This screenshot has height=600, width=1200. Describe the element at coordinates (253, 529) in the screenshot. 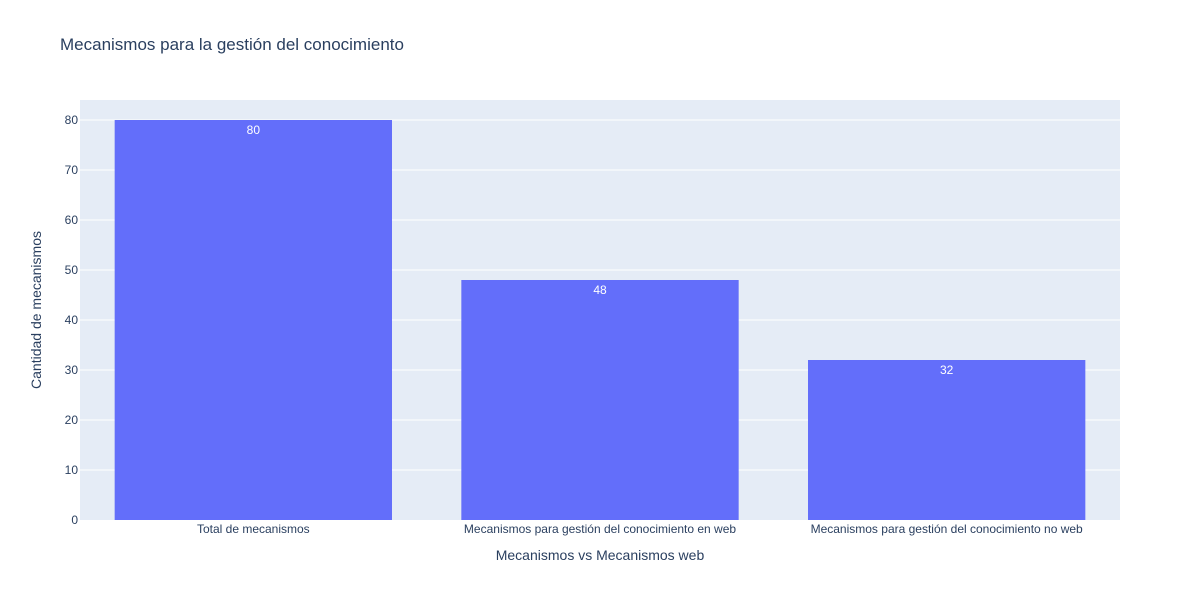

I see `x-tick-label: Total de mecanismos` at that location.